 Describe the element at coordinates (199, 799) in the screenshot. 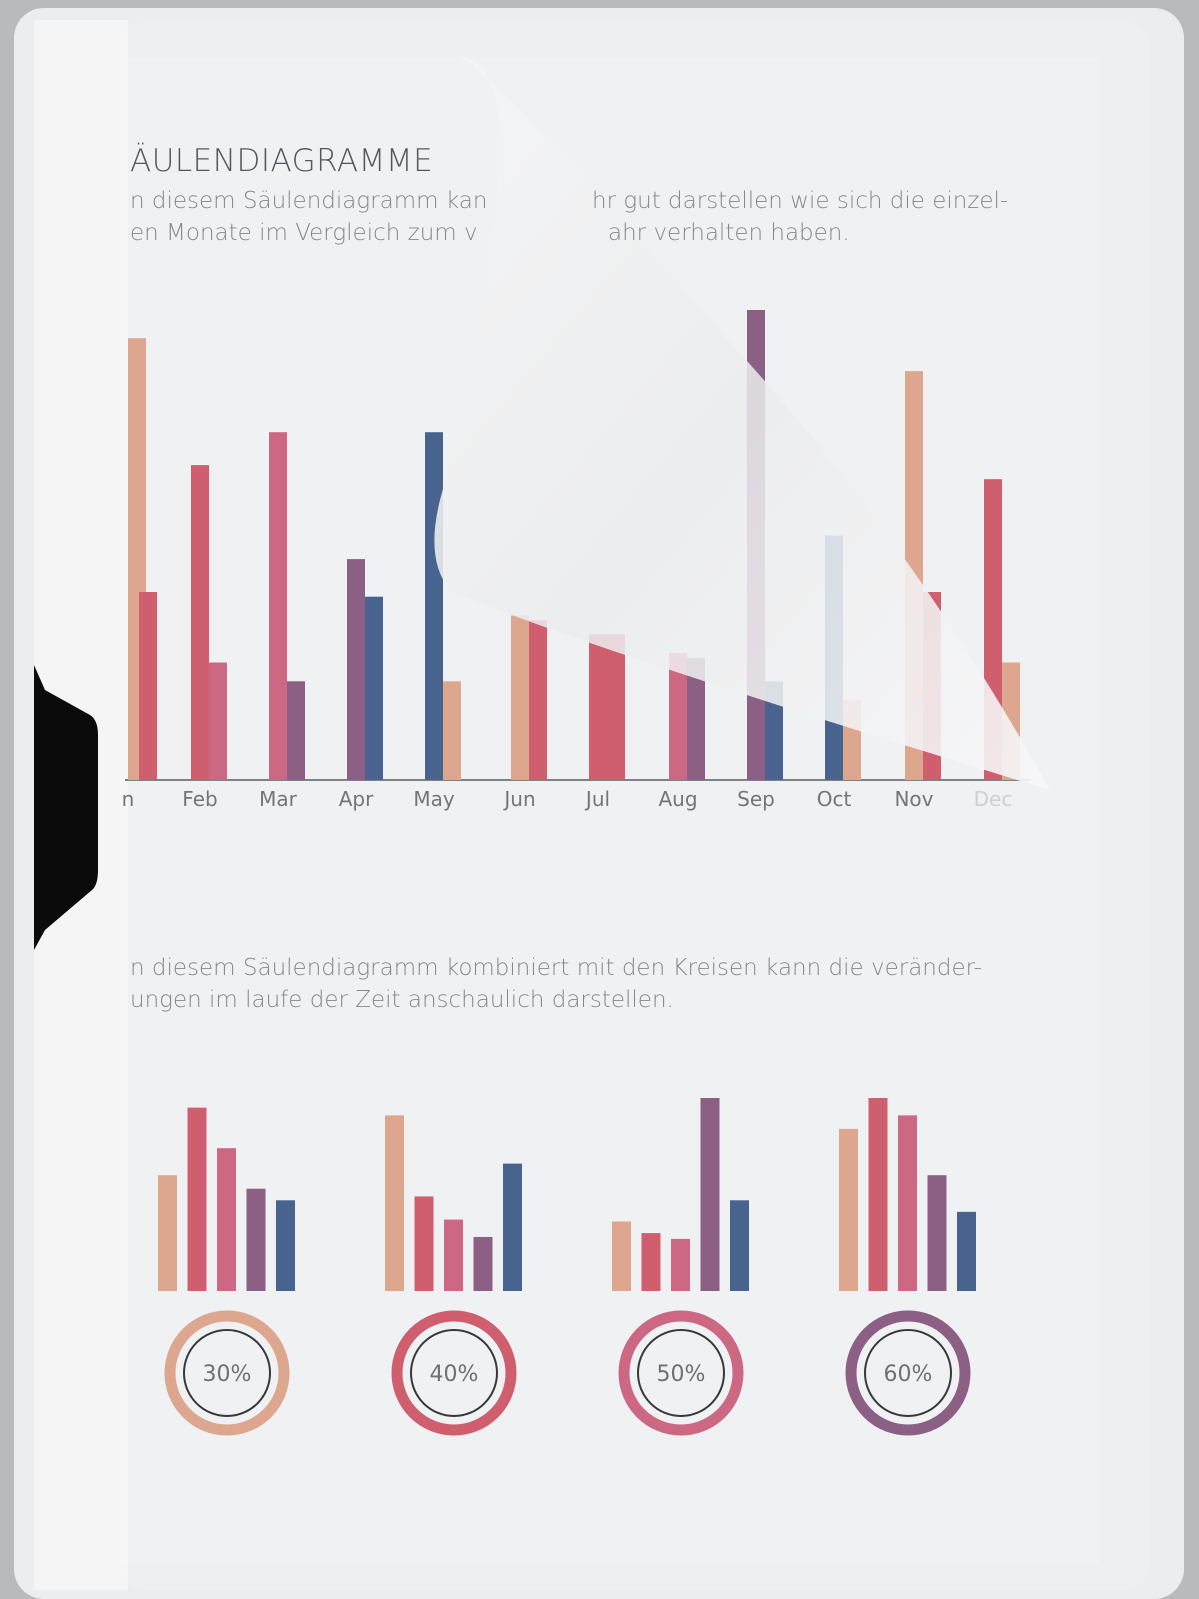

I see `tick-label: Feb` at that location.